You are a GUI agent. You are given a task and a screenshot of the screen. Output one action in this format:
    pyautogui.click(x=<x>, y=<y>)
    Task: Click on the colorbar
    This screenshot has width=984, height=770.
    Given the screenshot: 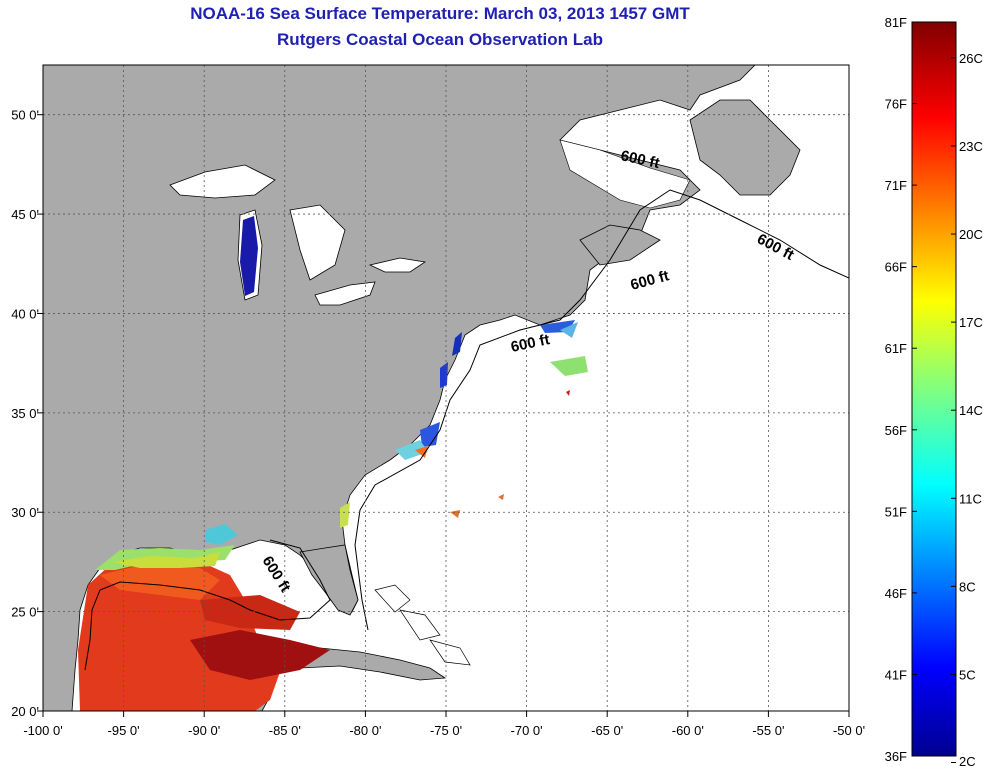 What is the action you would take?
    pyautogui.click(x=934, y=389)
    